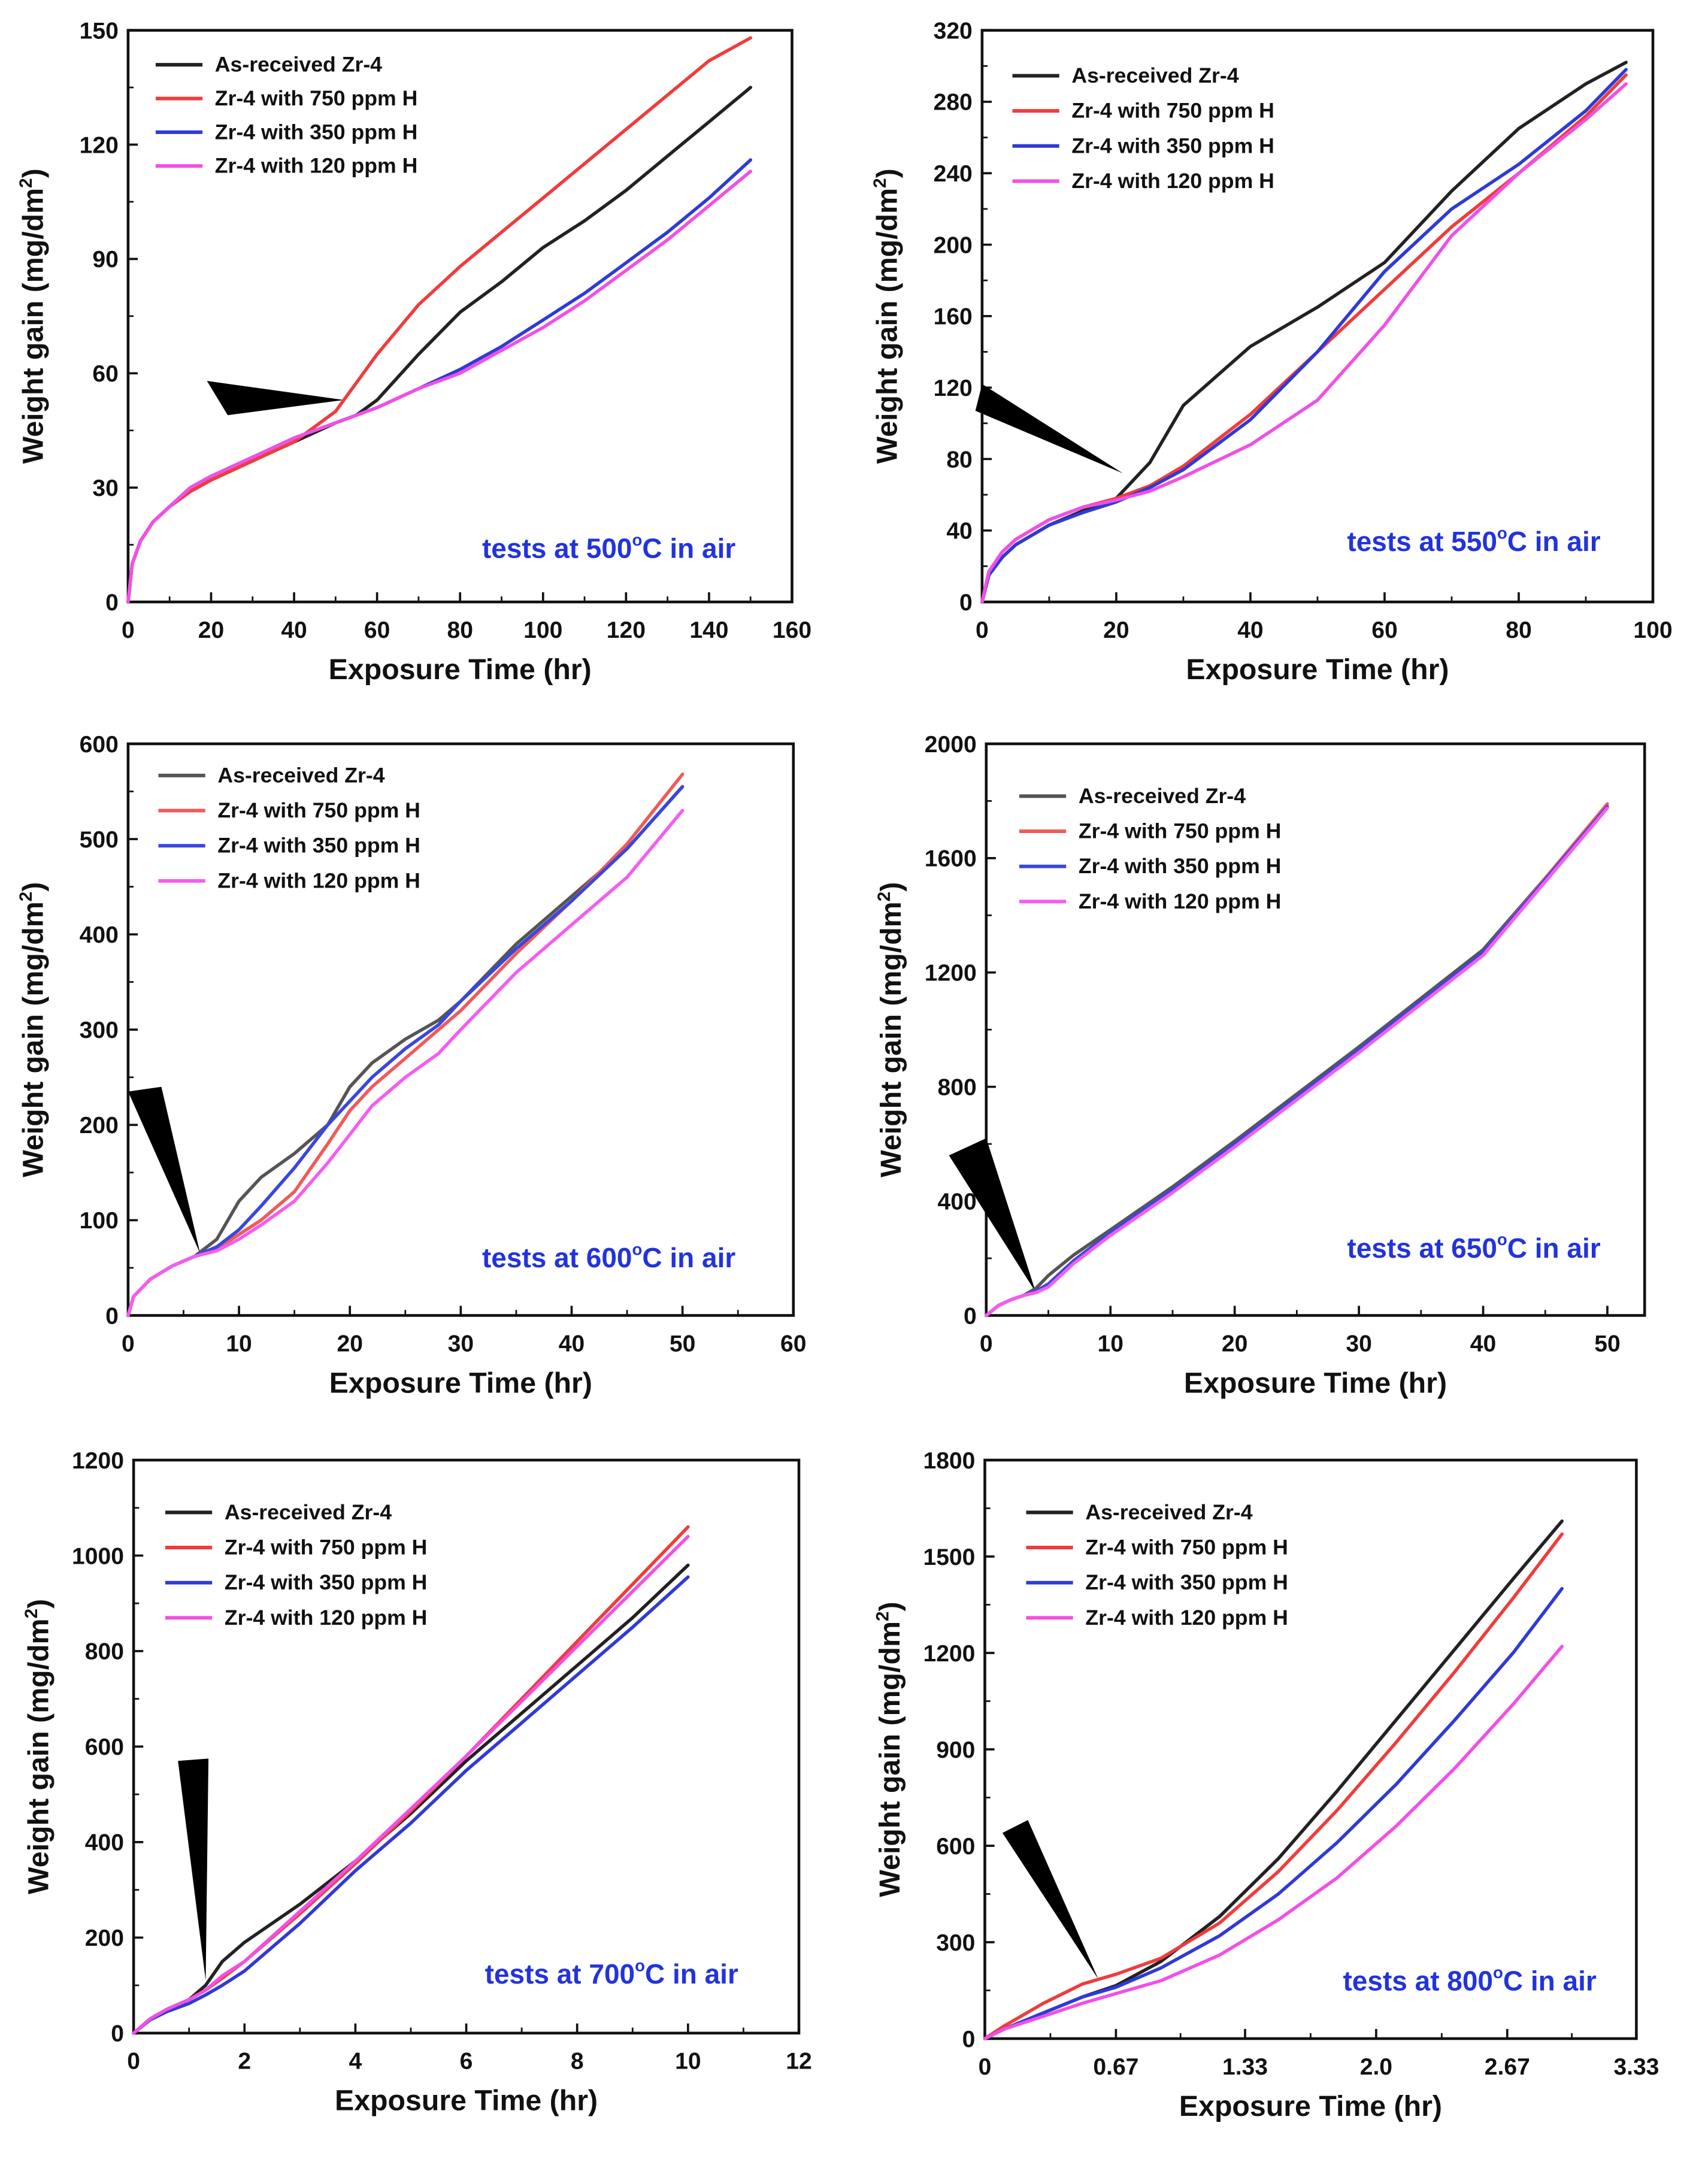 The image size is (1708, 2159). Describe the element at coordinates (956, 1202) in the screenshot. I see `y-tick-label: 400` at that location.